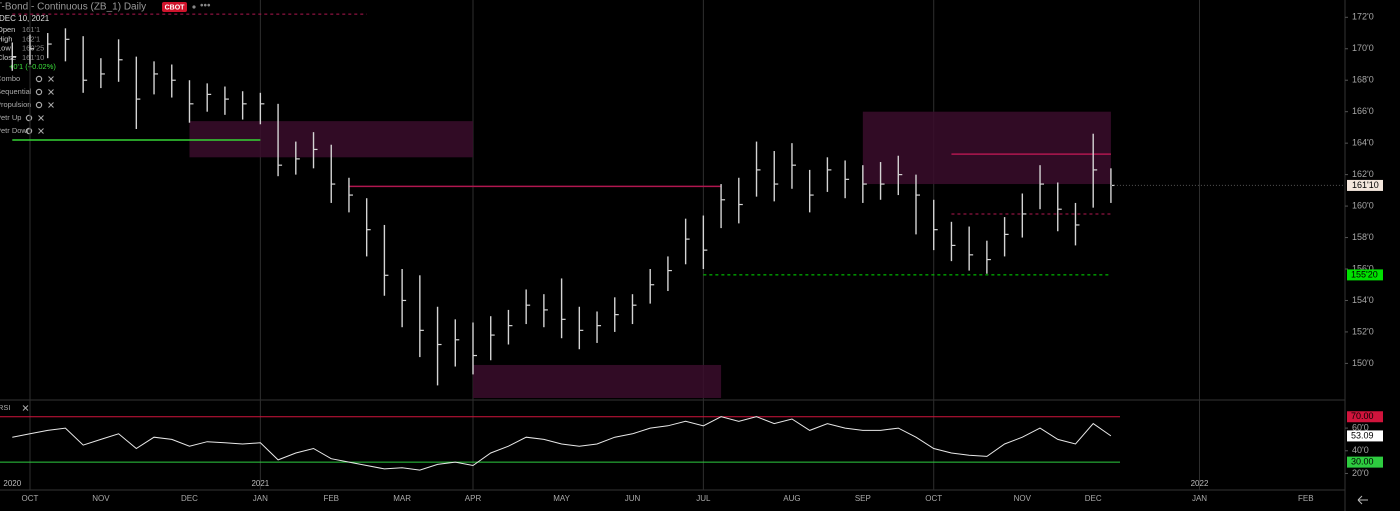 This screenshot has width=1400, height=511. I want to click on year-label: 2022, so click(1200, 483).